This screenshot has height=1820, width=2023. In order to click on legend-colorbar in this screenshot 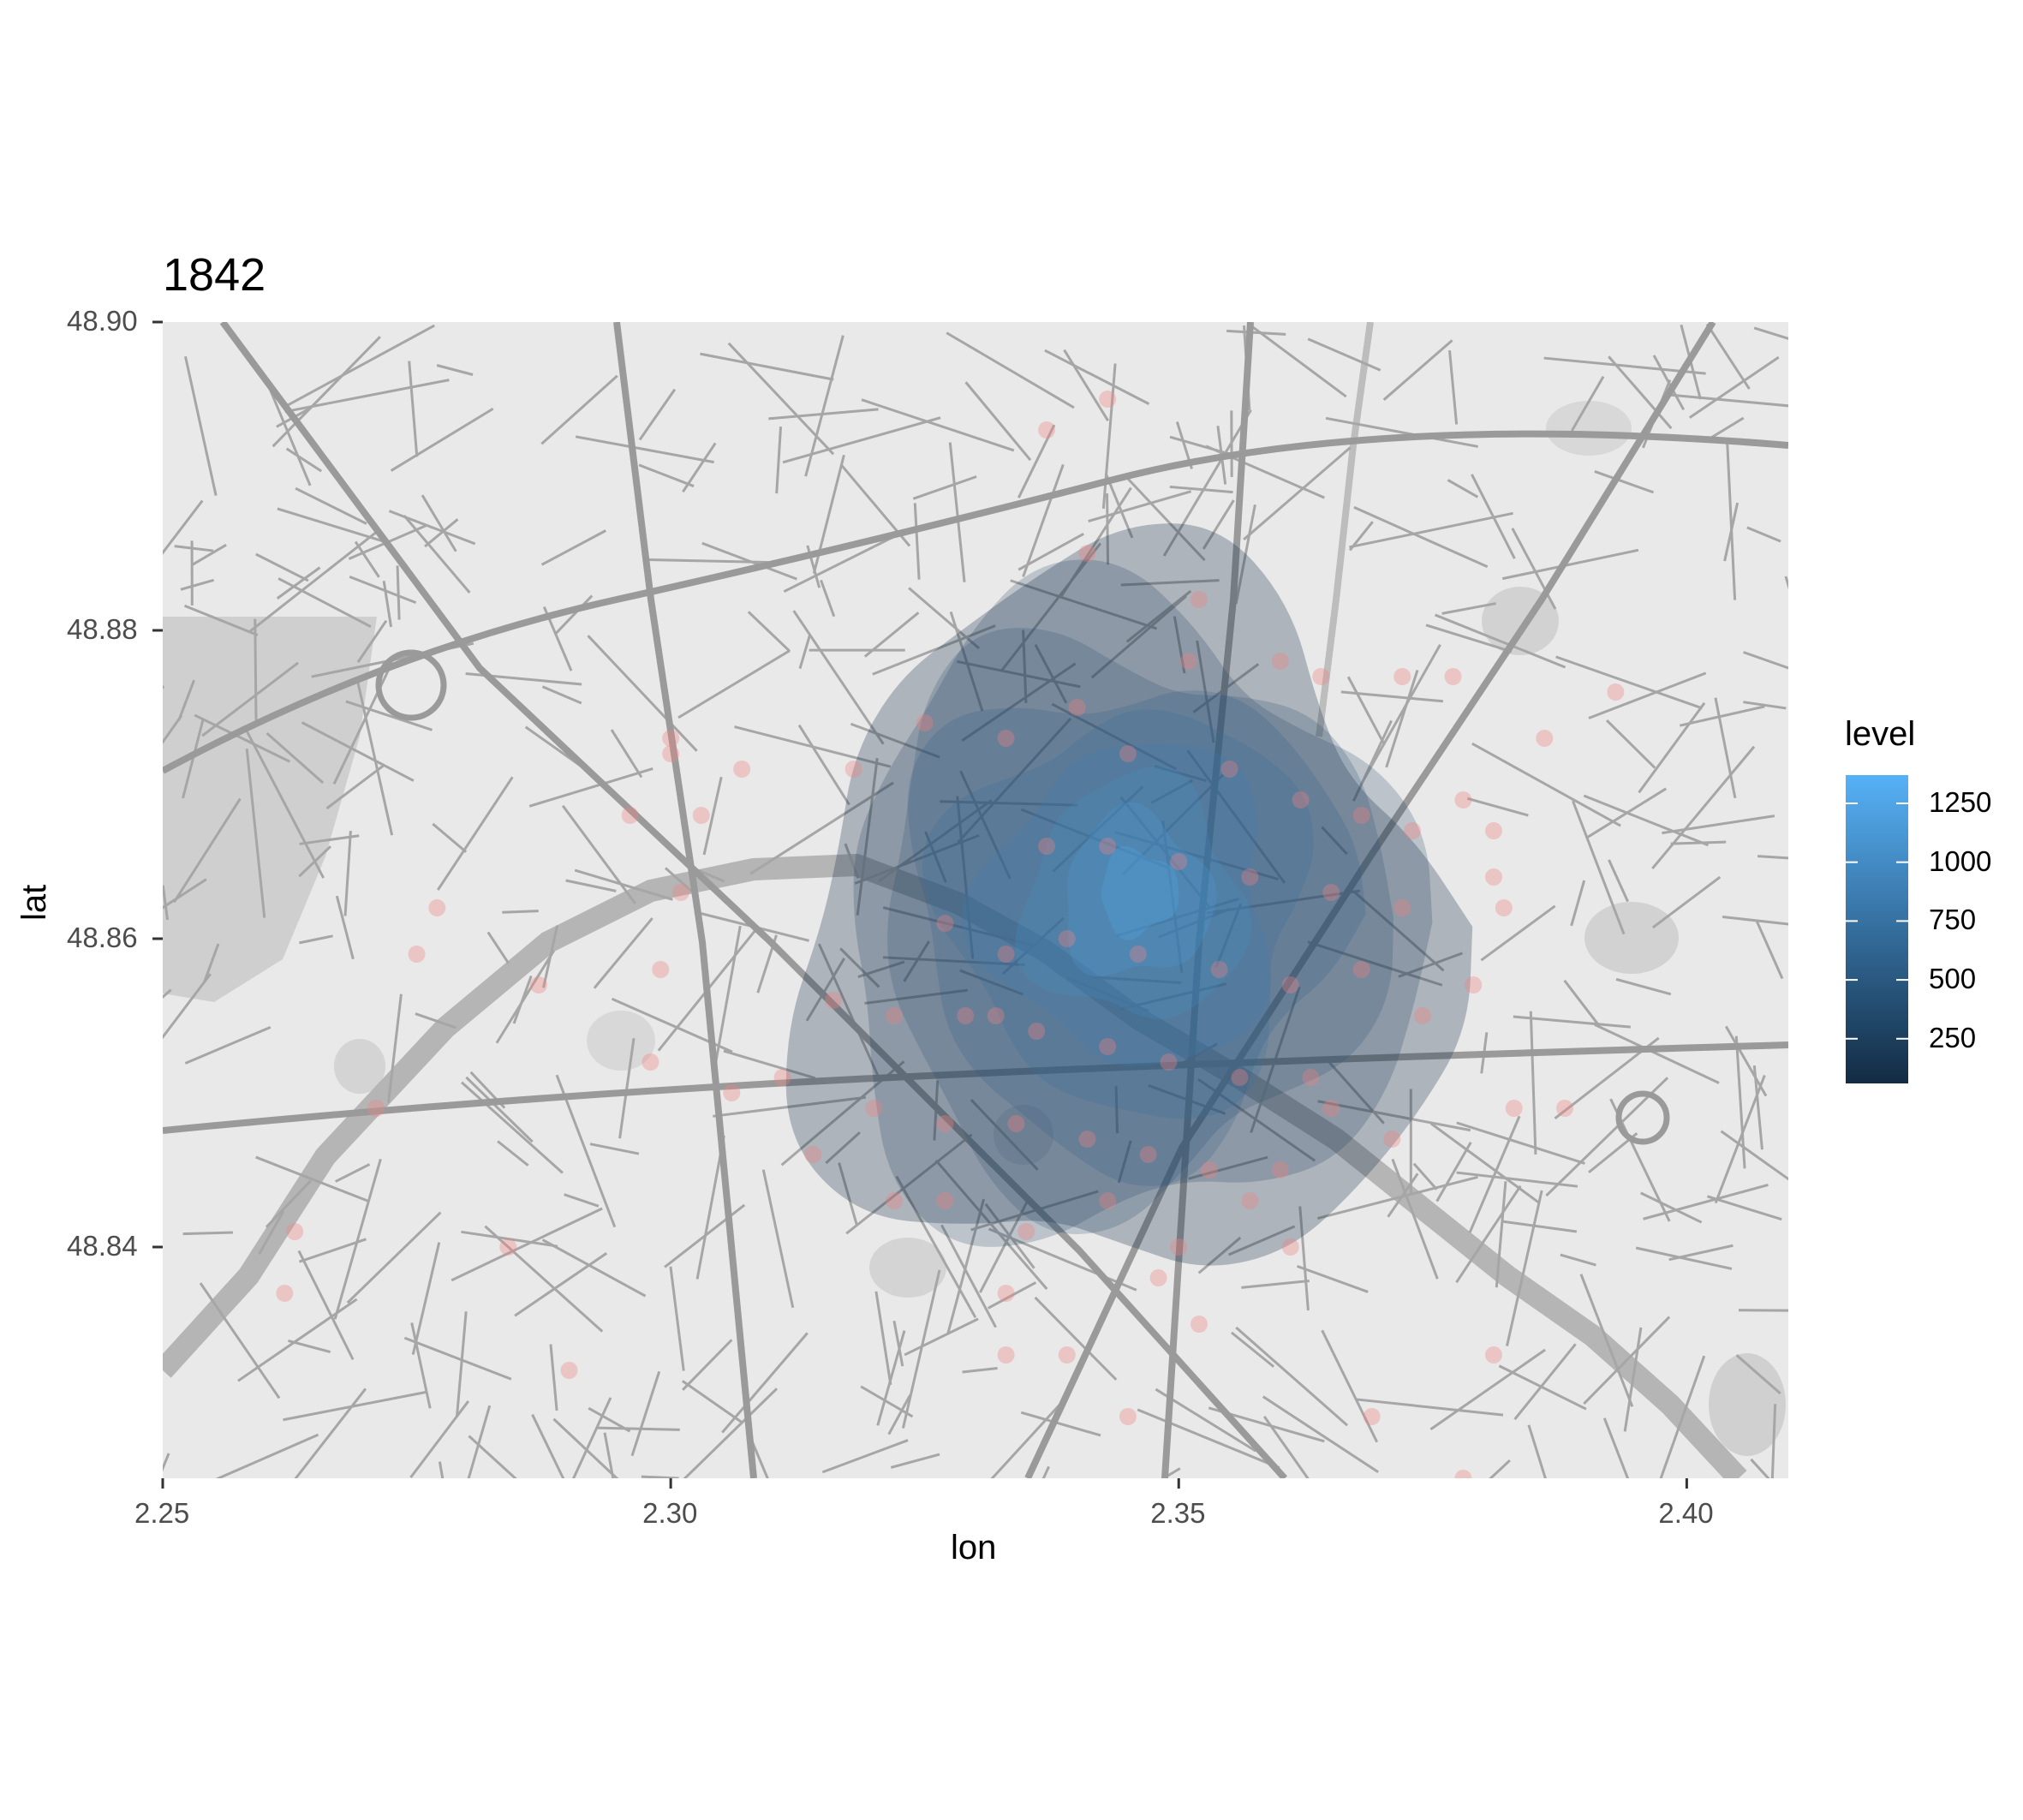, I will do `click(1877, 929)`.